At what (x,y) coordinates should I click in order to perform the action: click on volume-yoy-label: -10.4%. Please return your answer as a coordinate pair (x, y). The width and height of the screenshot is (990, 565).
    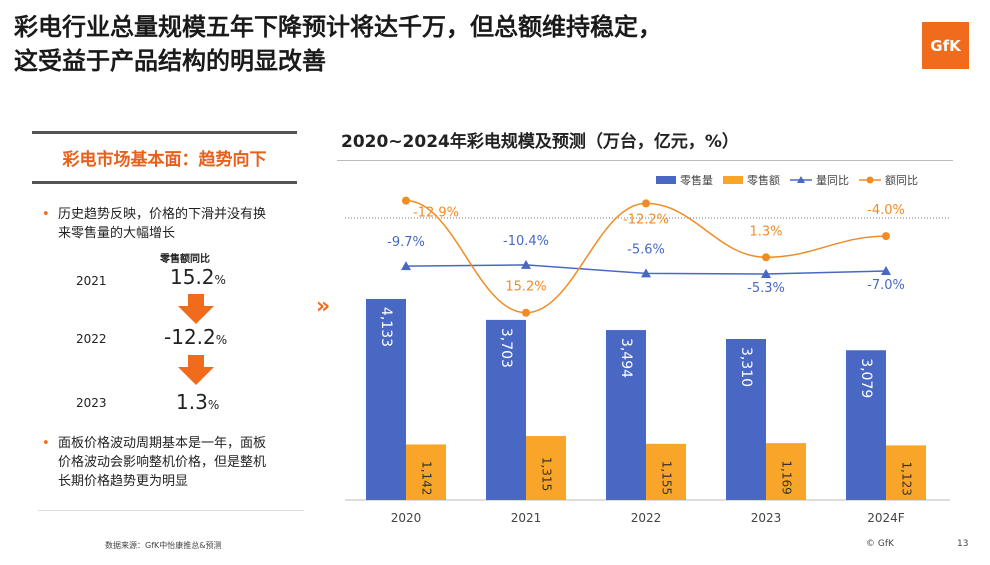
    Looking at the image, I should click on (526, 241).